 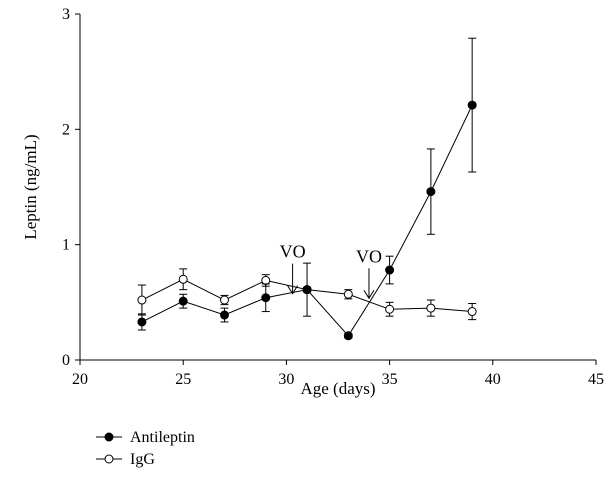 What do you see at coordinates (66, 245) in the screenshot?
I see `y-tick-label: 1` at bounding box center [66, 245].